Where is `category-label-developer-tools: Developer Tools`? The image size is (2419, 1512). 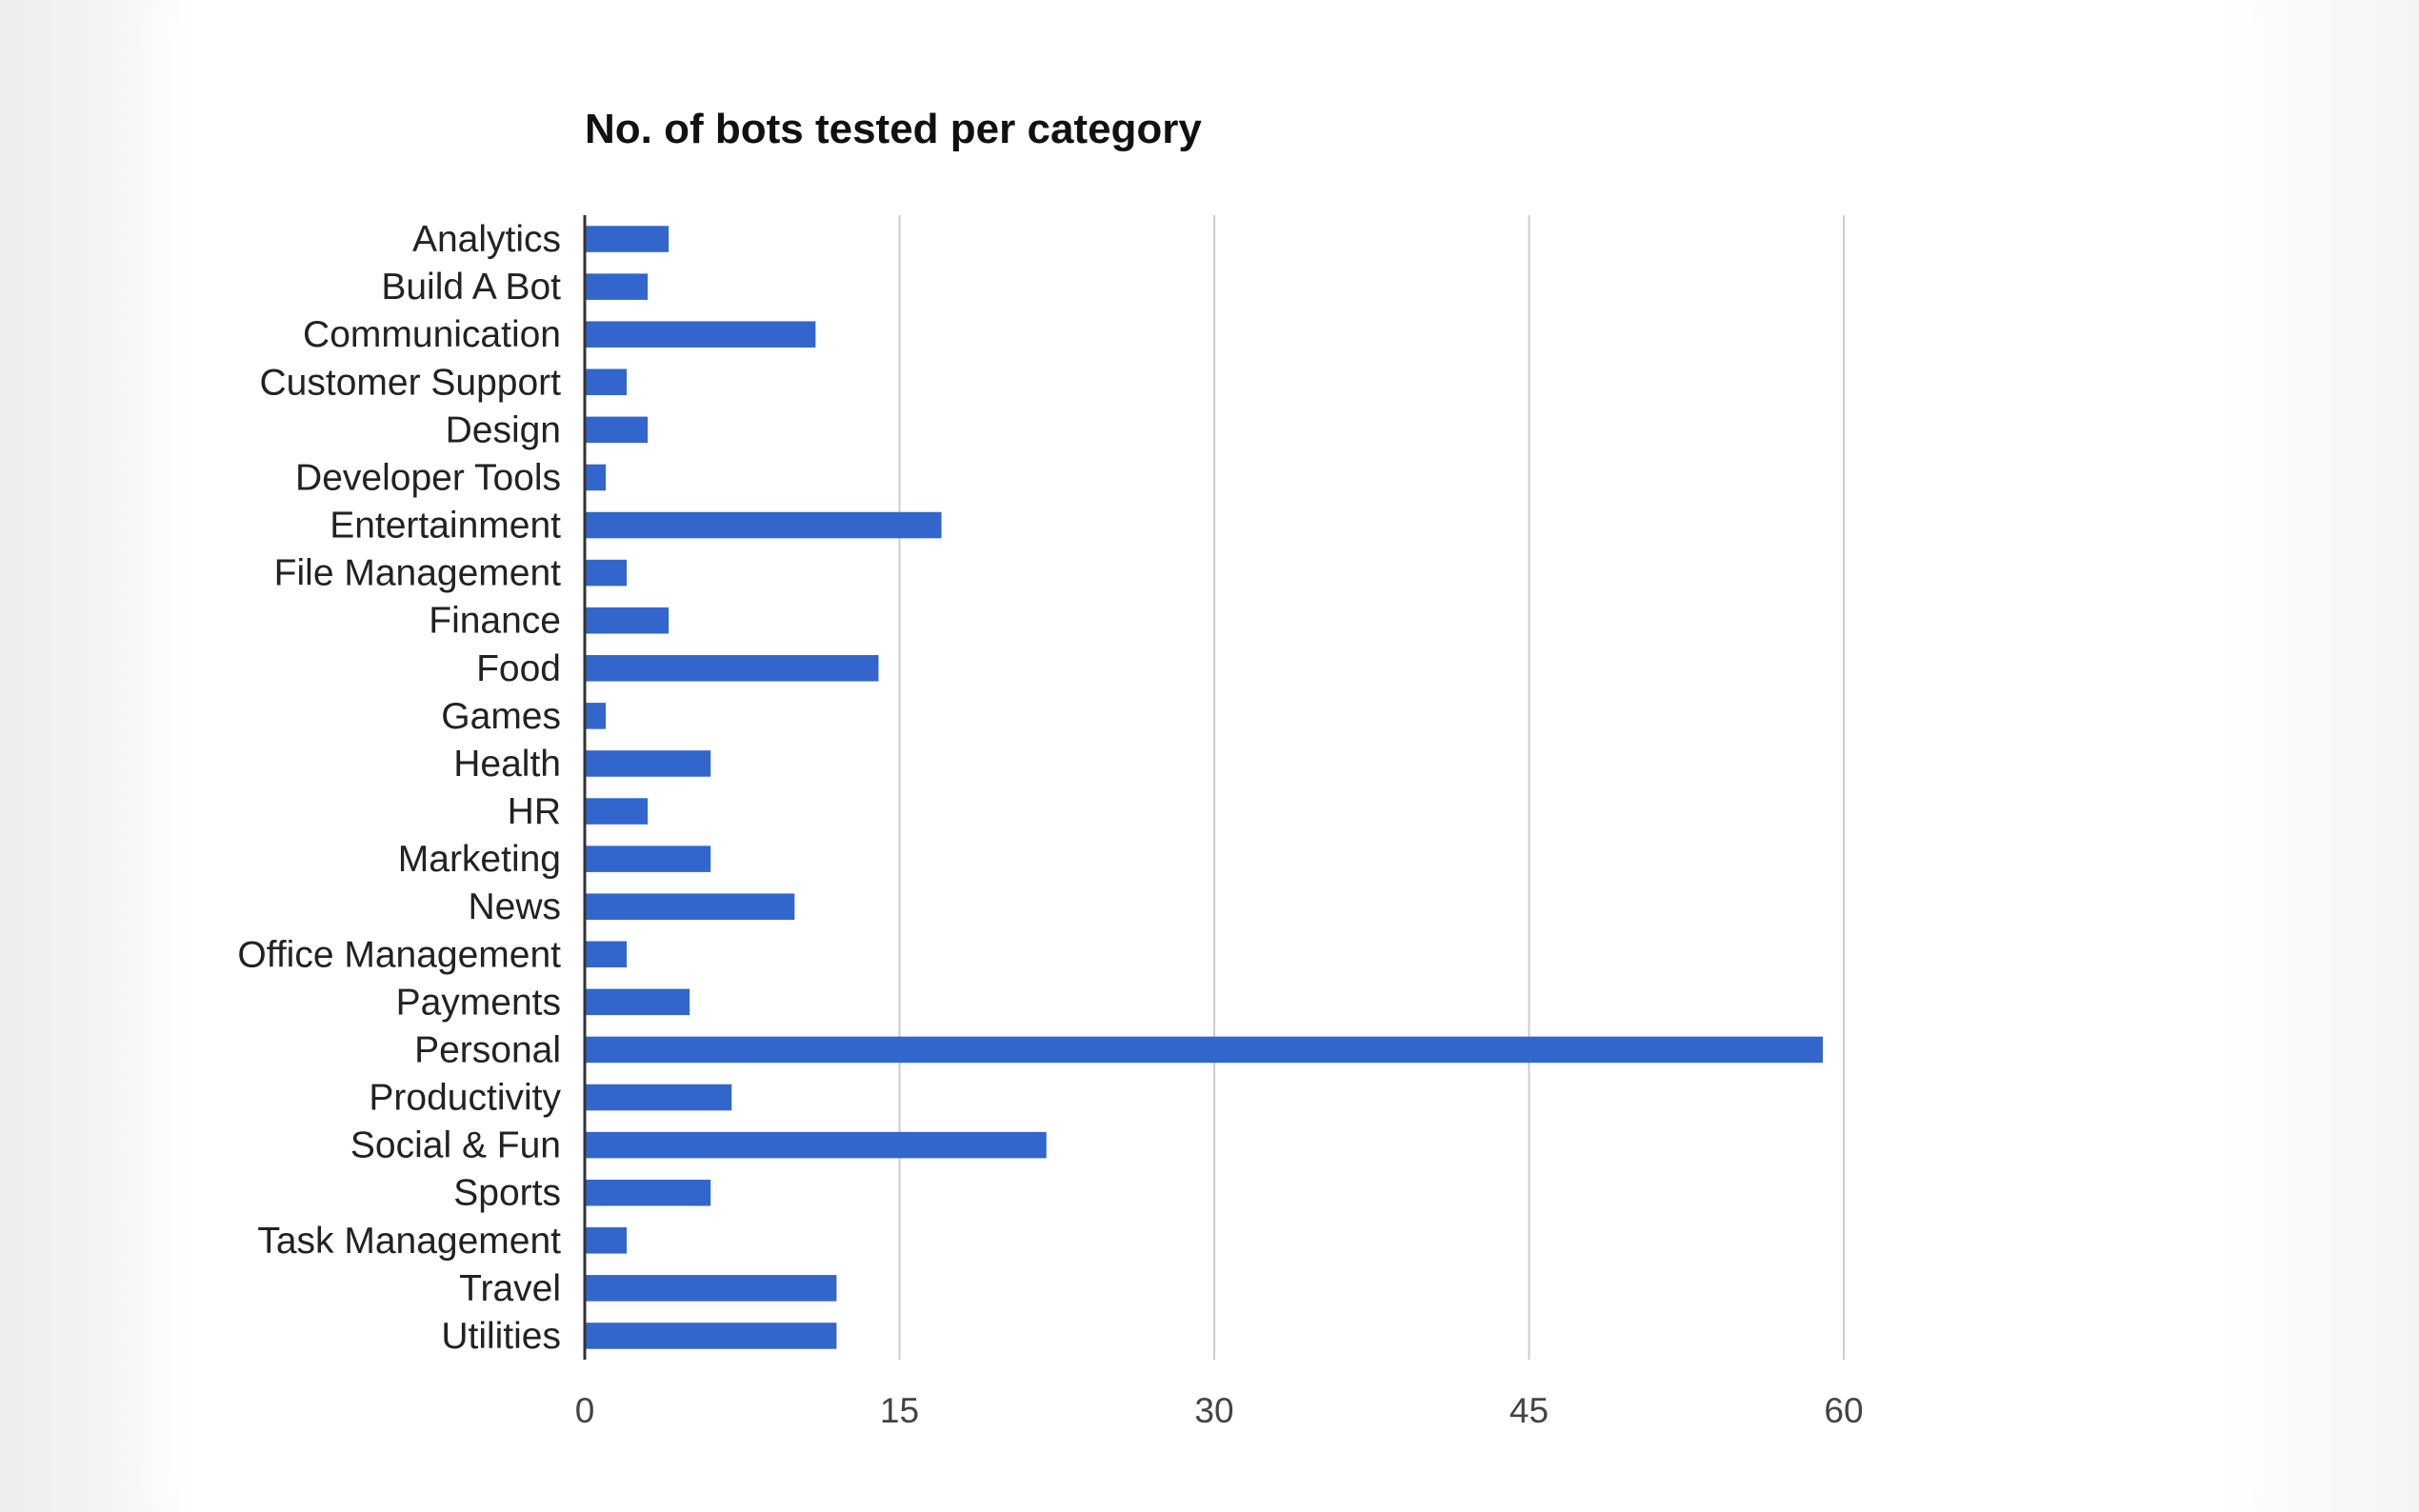
category-label-developer-tools: Developer Tools is located at coordinates (428, 477).